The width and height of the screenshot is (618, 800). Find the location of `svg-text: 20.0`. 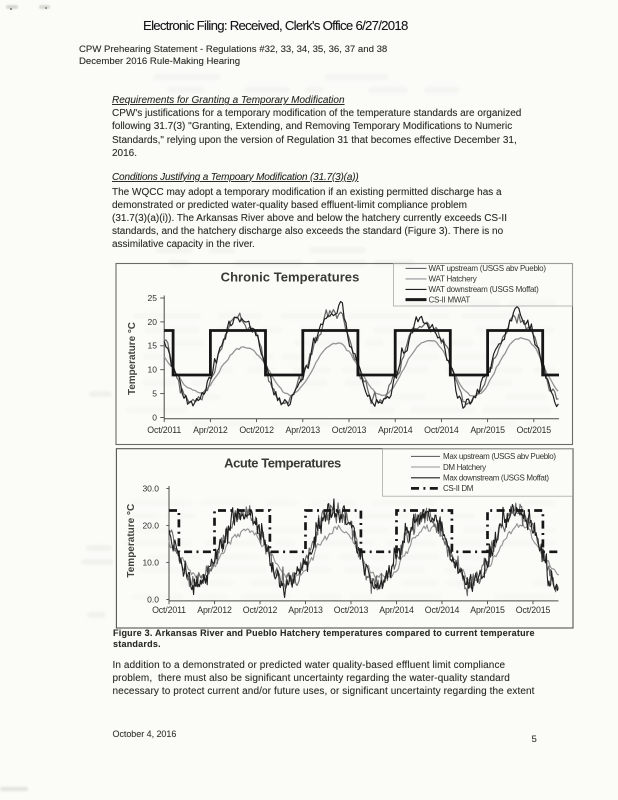

svg-text: 20.0 is located at coordinates (150, 525).